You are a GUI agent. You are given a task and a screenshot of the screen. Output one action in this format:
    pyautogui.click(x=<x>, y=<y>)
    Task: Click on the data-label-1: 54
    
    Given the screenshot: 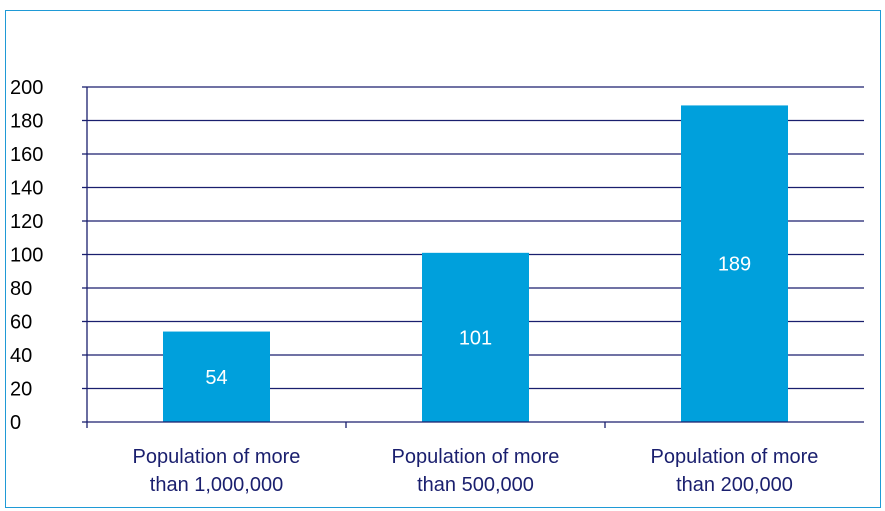 What is the action you would take?
    pyautogui.click(x=216, y=378)
    